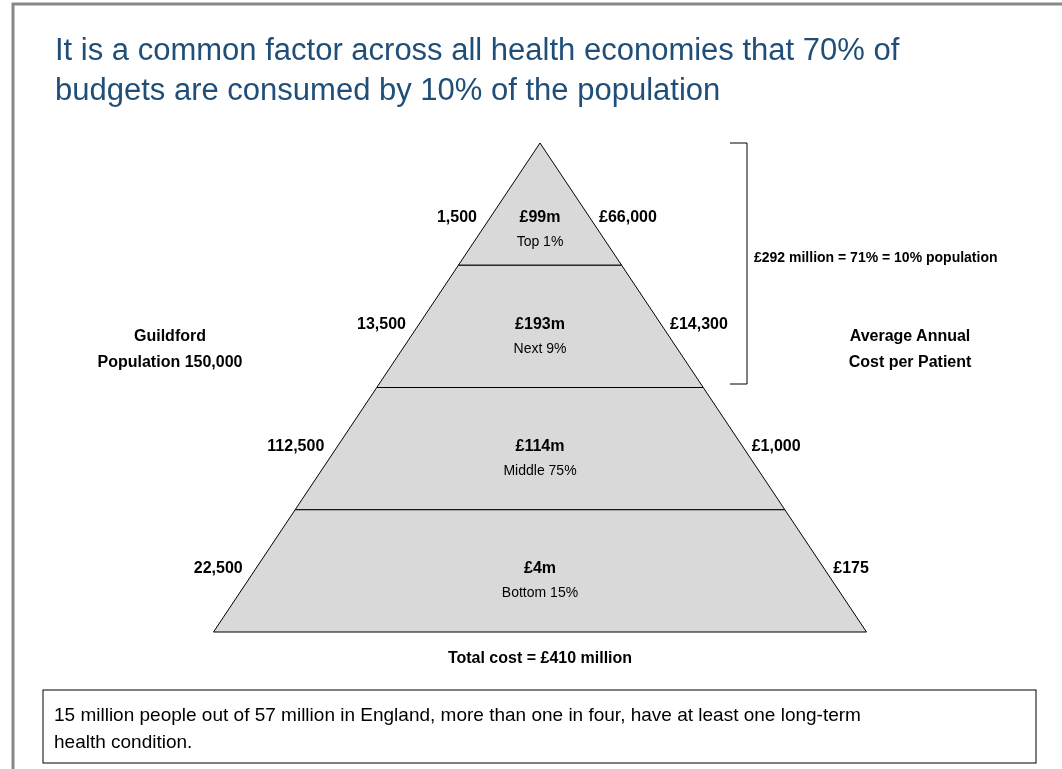 The height and width of the screenshot is (769, 1062). I want to click on category-label: Middle 75%, so click(540, 470).